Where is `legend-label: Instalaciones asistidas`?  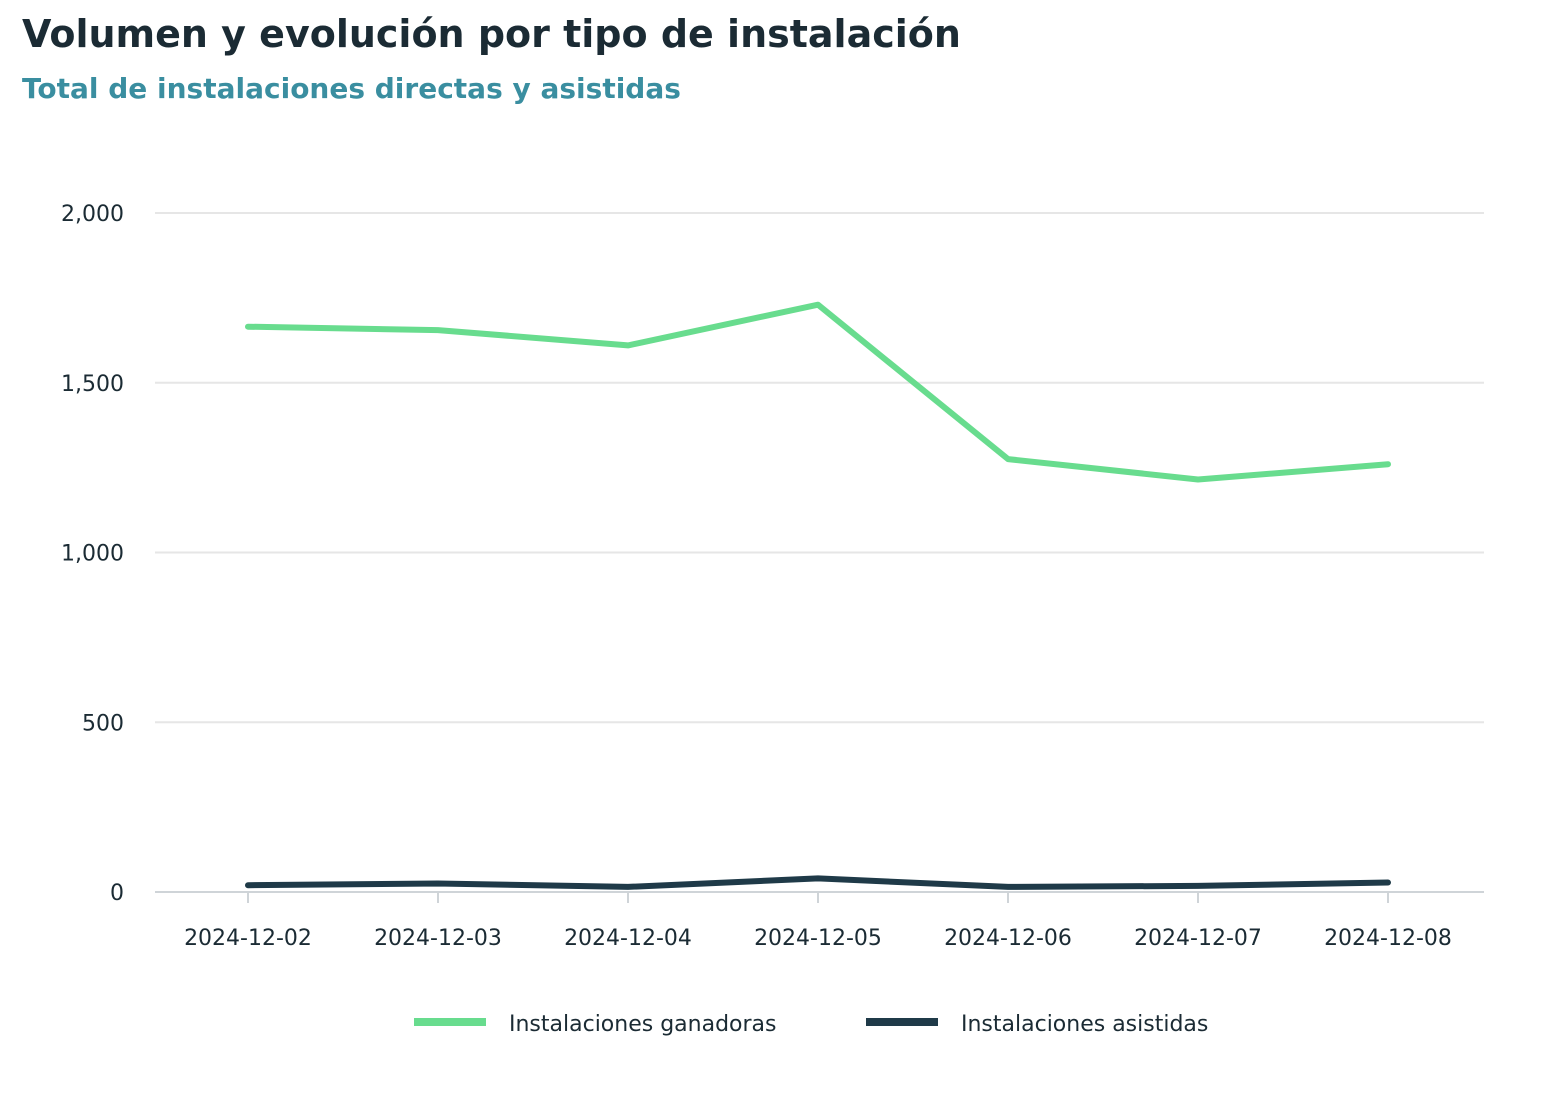 legend-label: Instalaciones asistidas is located at coordinates (1084, 1024).